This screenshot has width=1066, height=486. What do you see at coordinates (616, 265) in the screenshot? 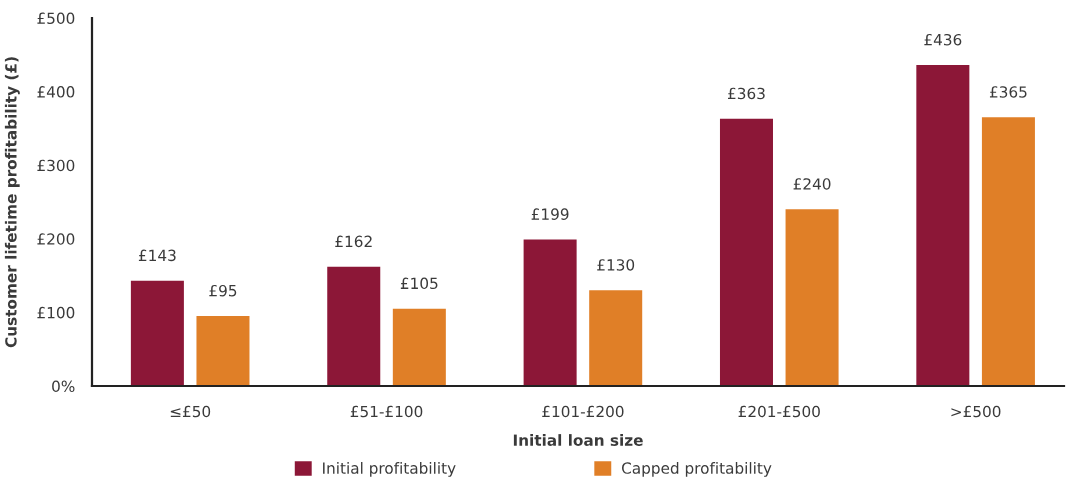
I see `data-label: £130` at bounding box center [616, 265].